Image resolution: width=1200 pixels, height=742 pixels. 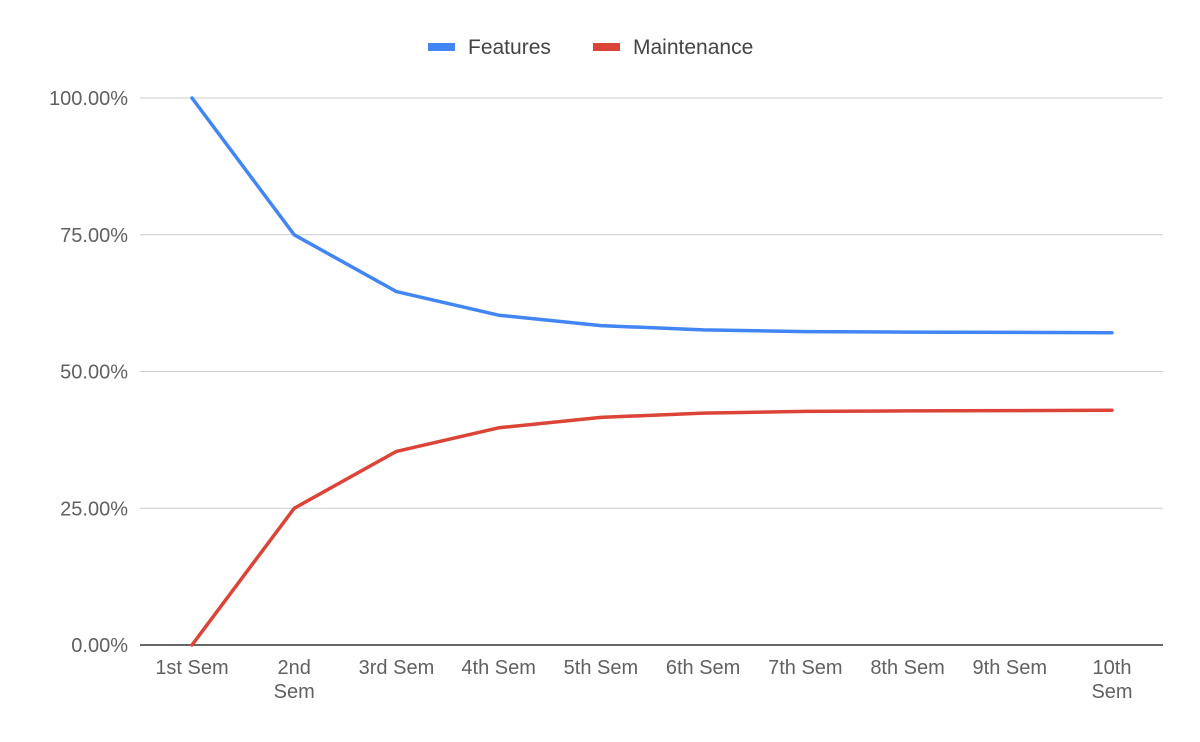 What do you see at coordinates (1010, 668) in the screenshot?
I see `x-tick-label: 9th Sem` at bounding box center [1010, 668].